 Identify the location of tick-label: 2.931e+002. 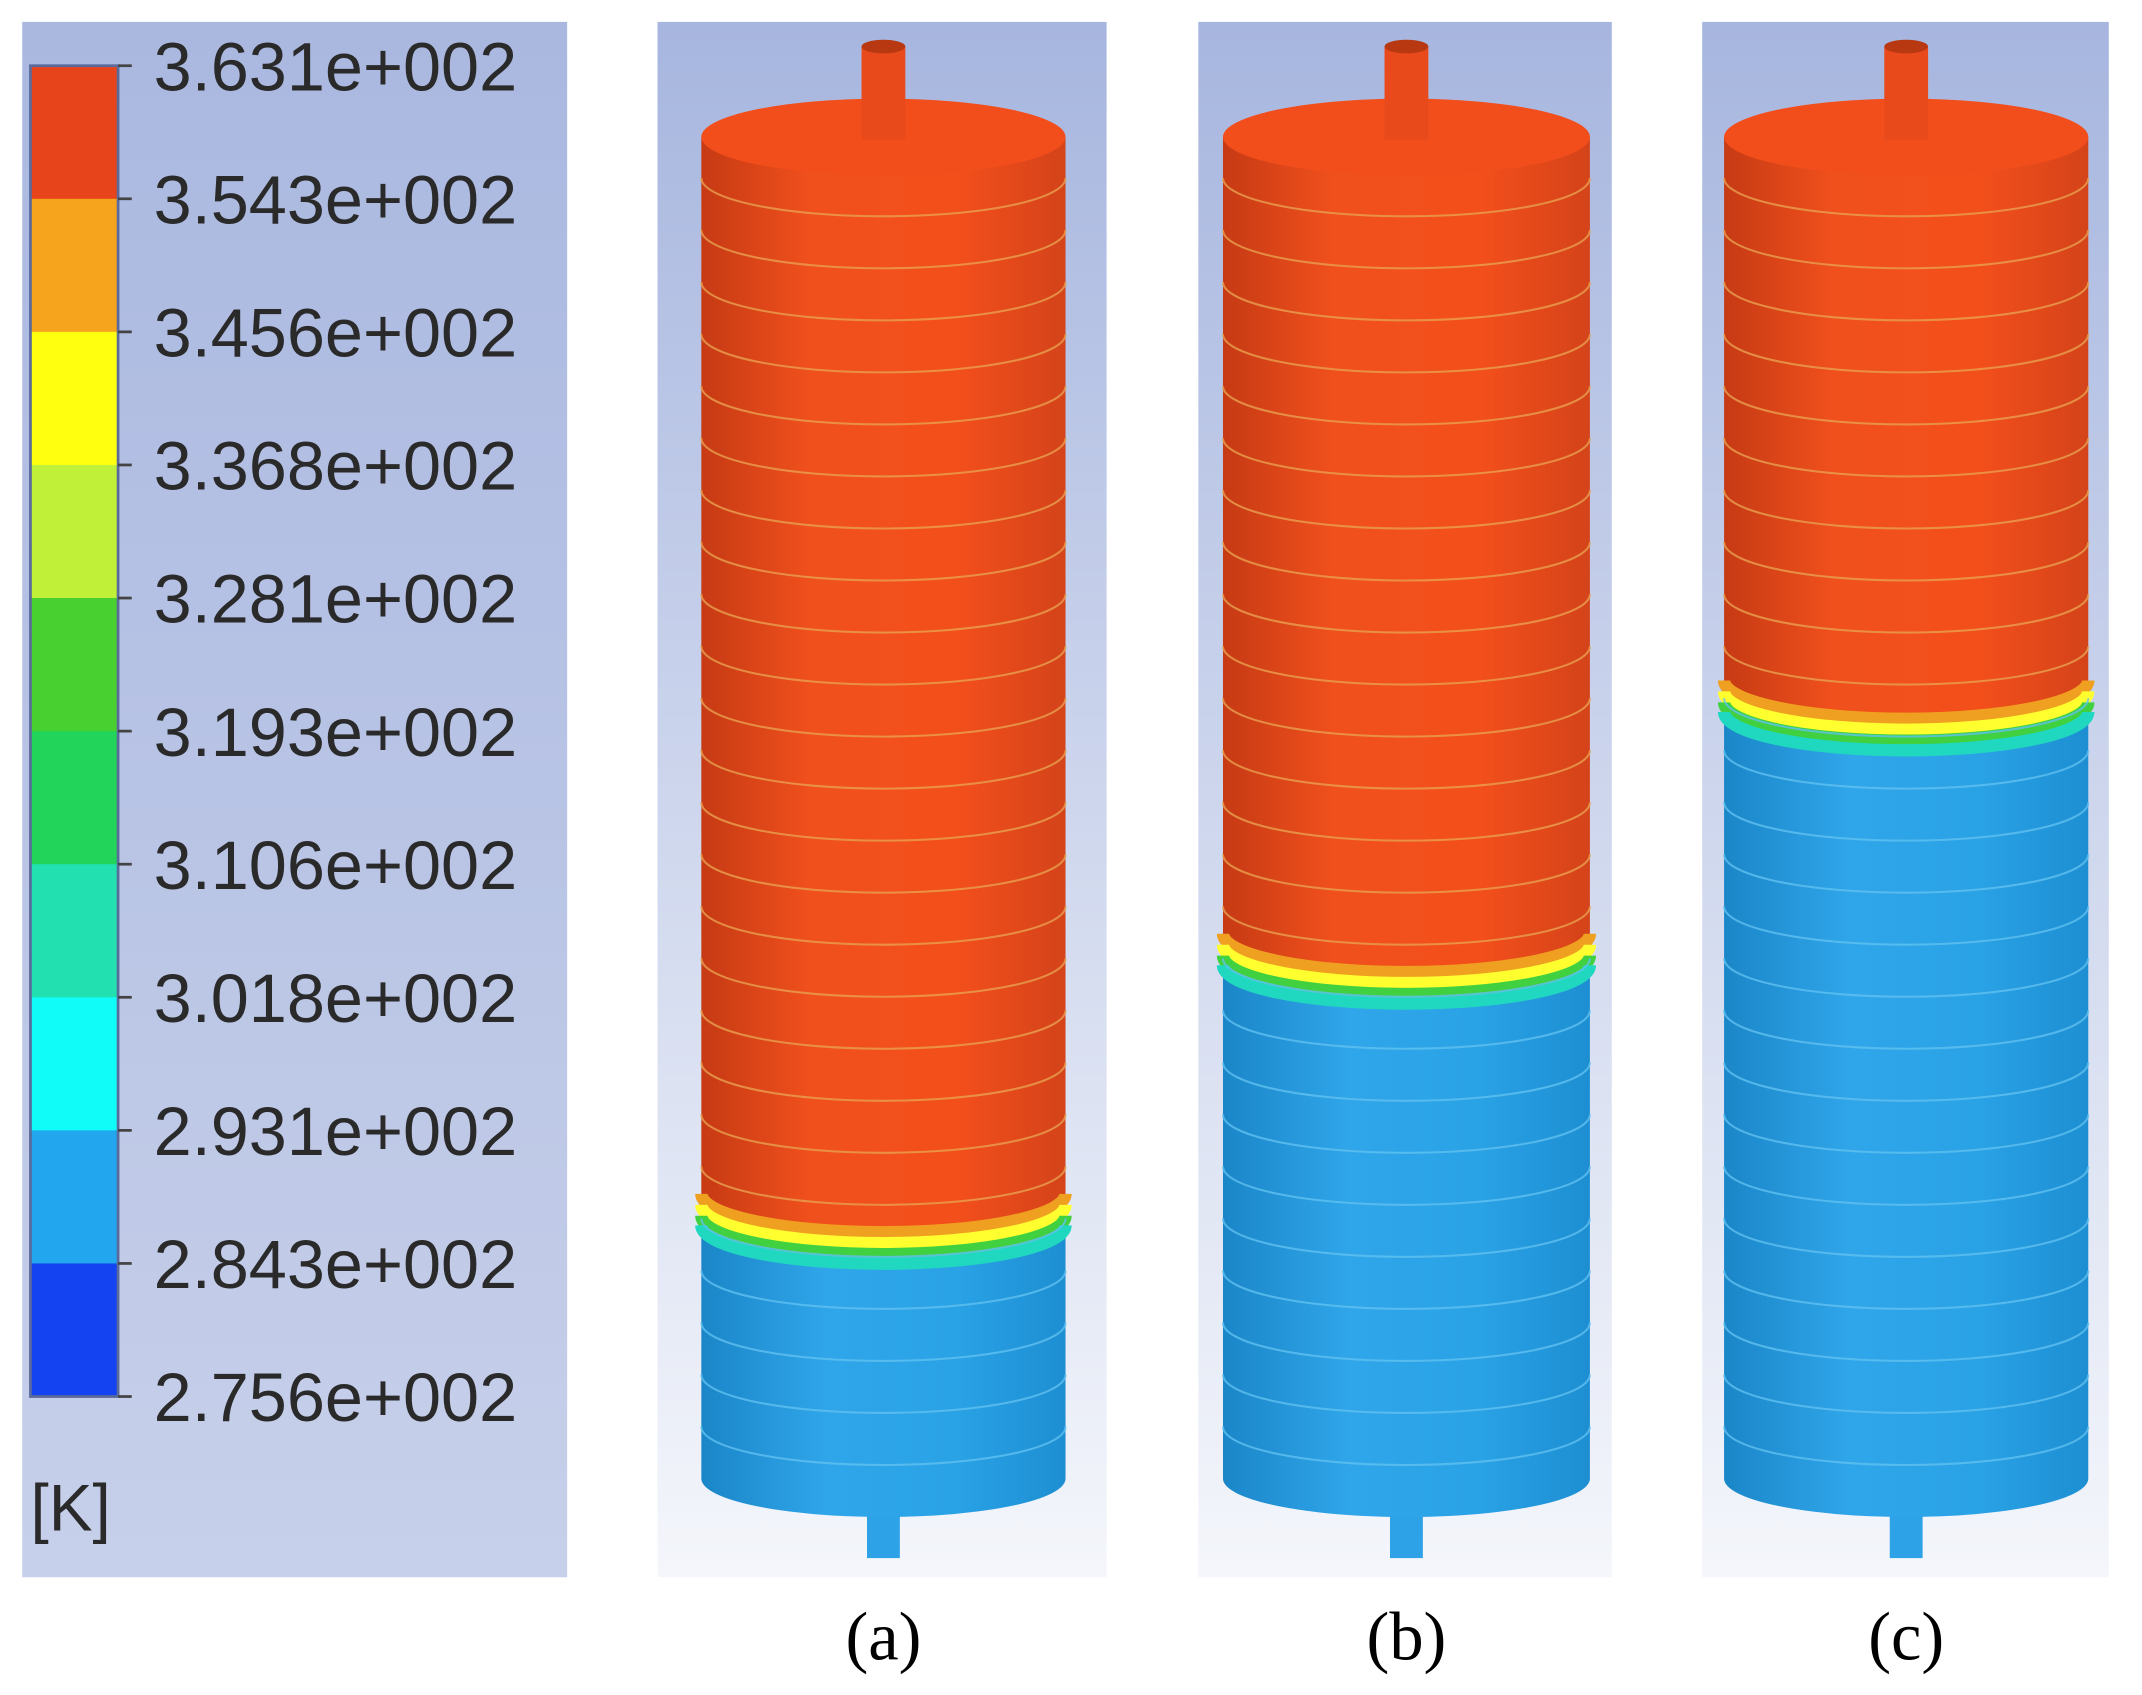
(335, 1131).